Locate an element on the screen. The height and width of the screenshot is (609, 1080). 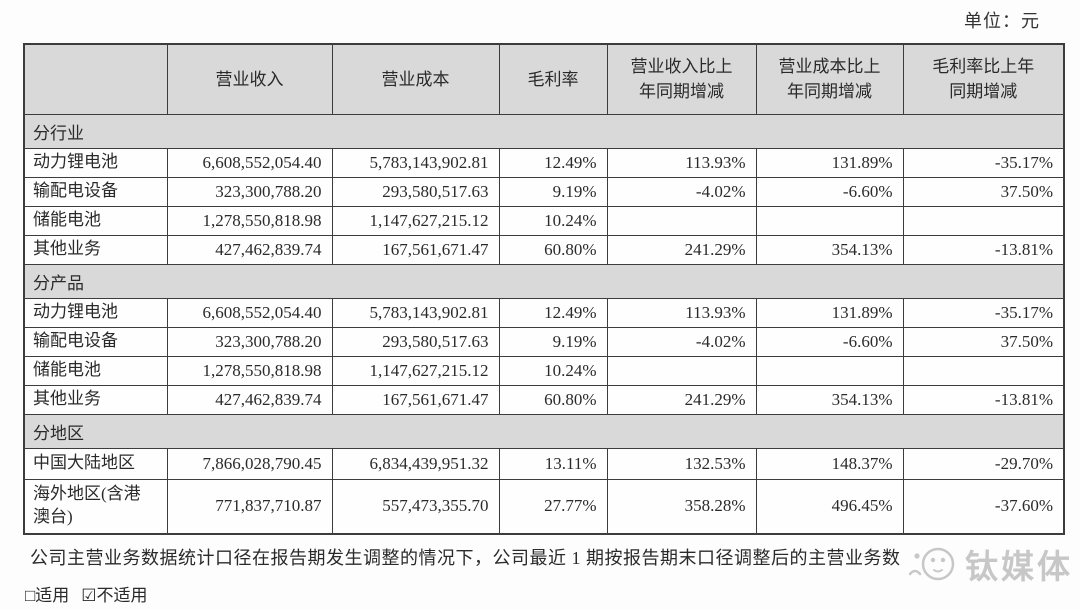
section-title: 分行业 is located at coordinates (544, 131).